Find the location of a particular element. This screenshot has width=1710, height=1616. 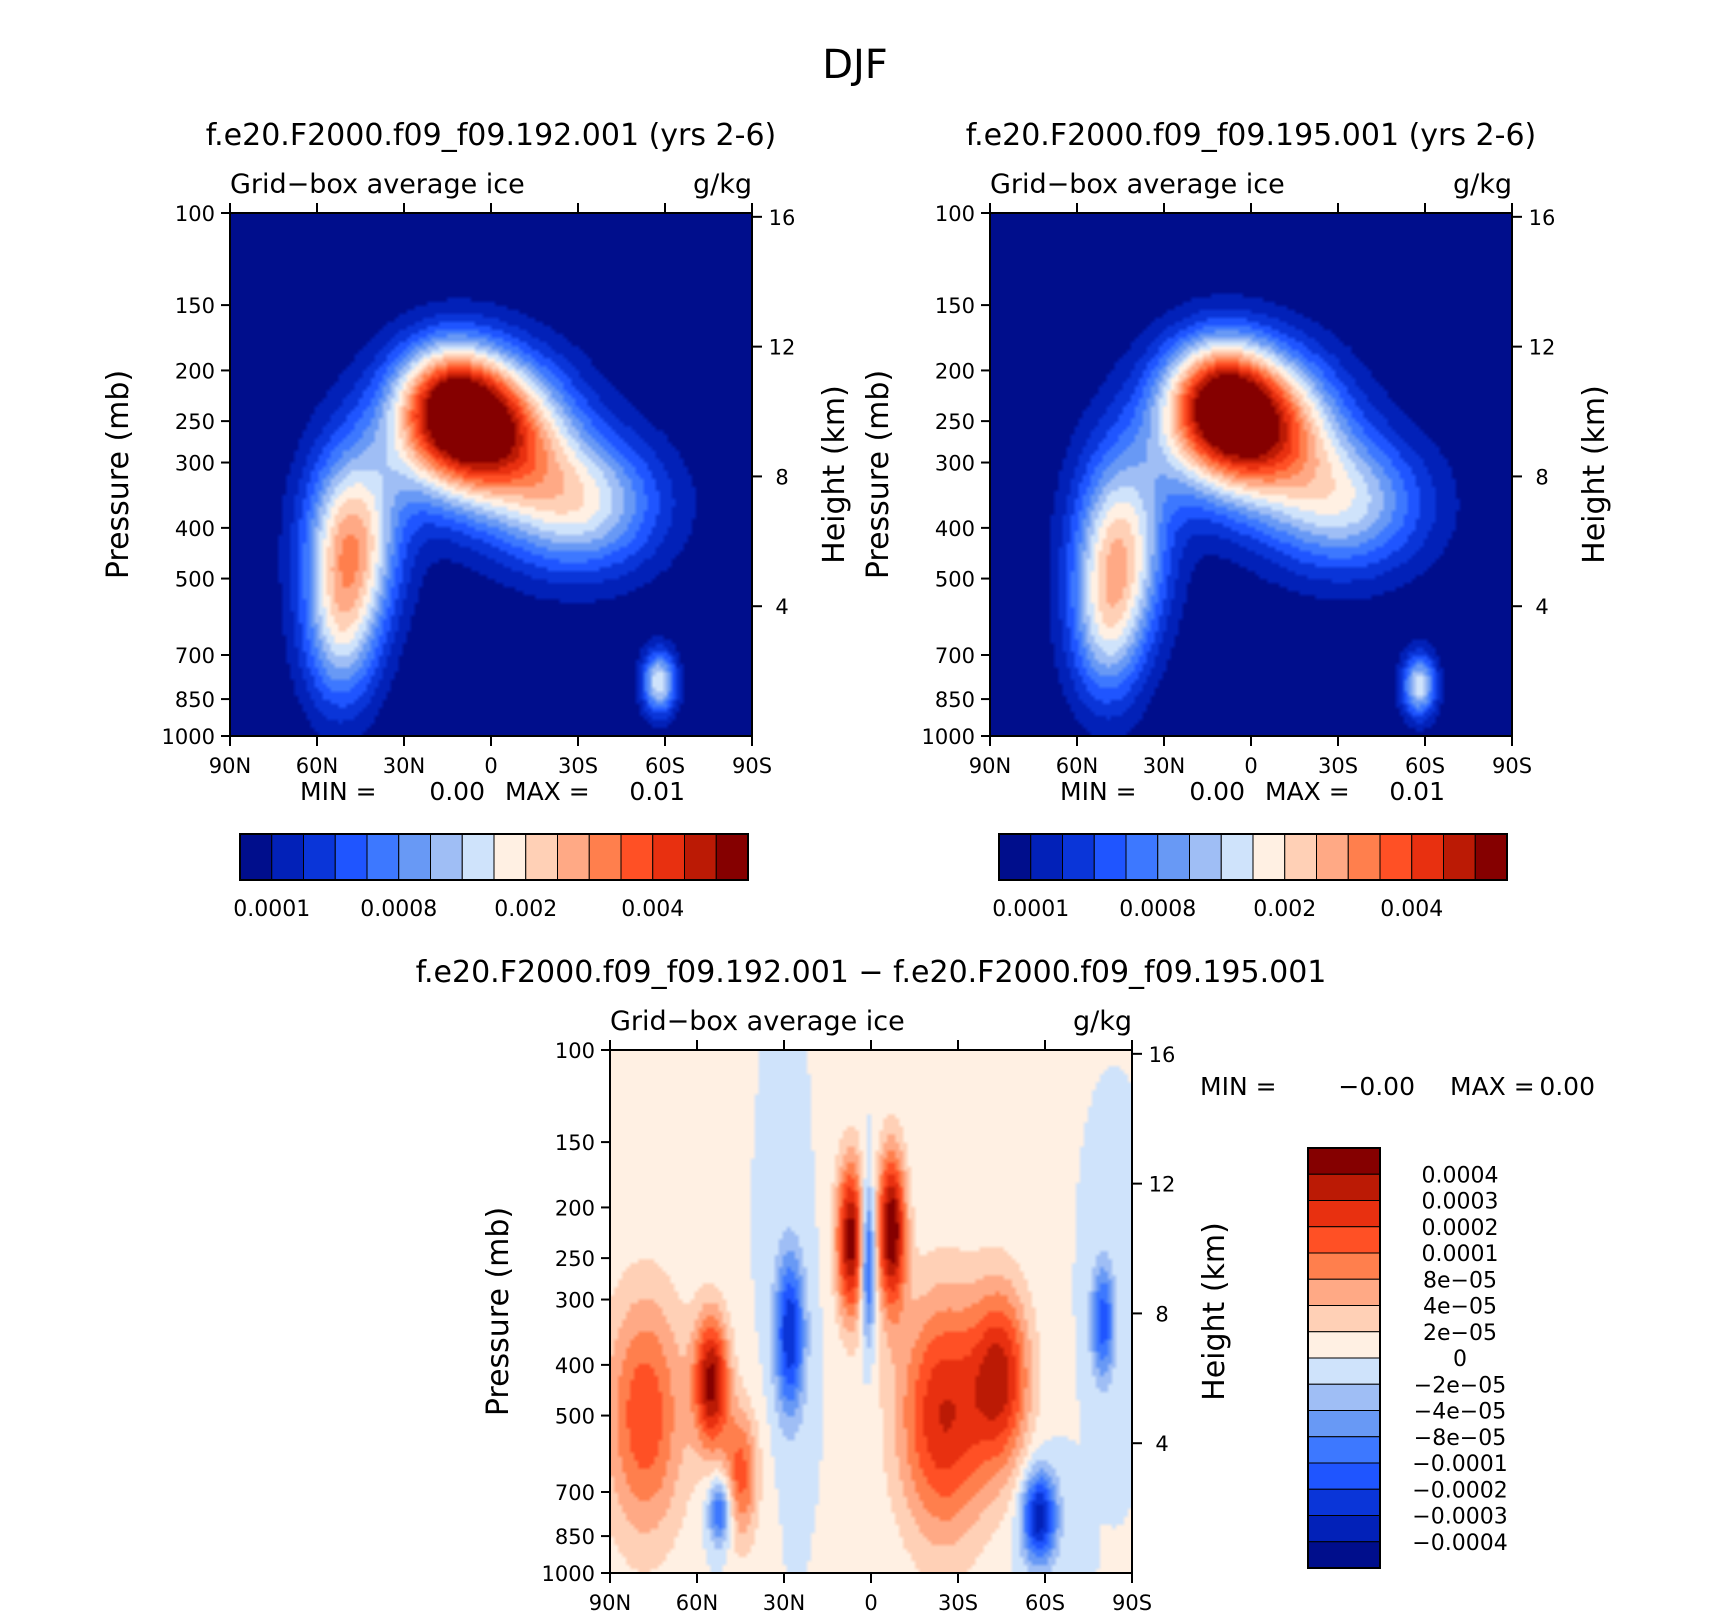

figure-title: DJF is located at coordinates (855, 65).